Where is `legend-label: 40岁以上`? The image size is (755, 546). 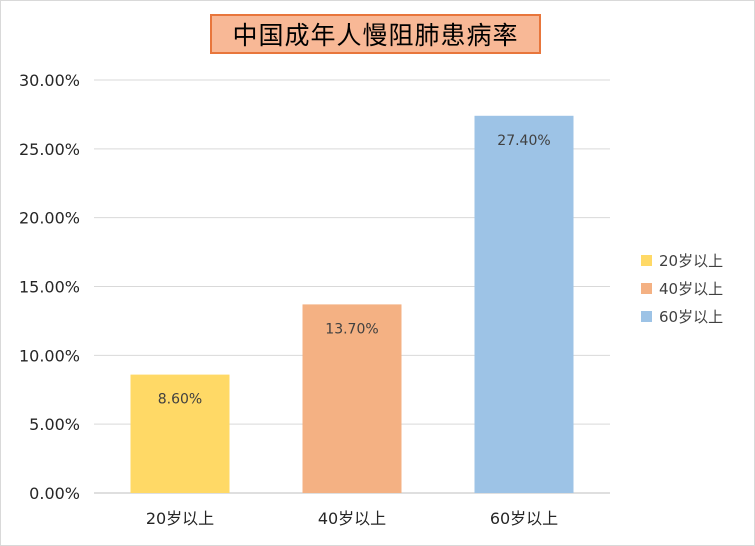 legend-label: 40岁以上 is located at coordinates (691, 289).